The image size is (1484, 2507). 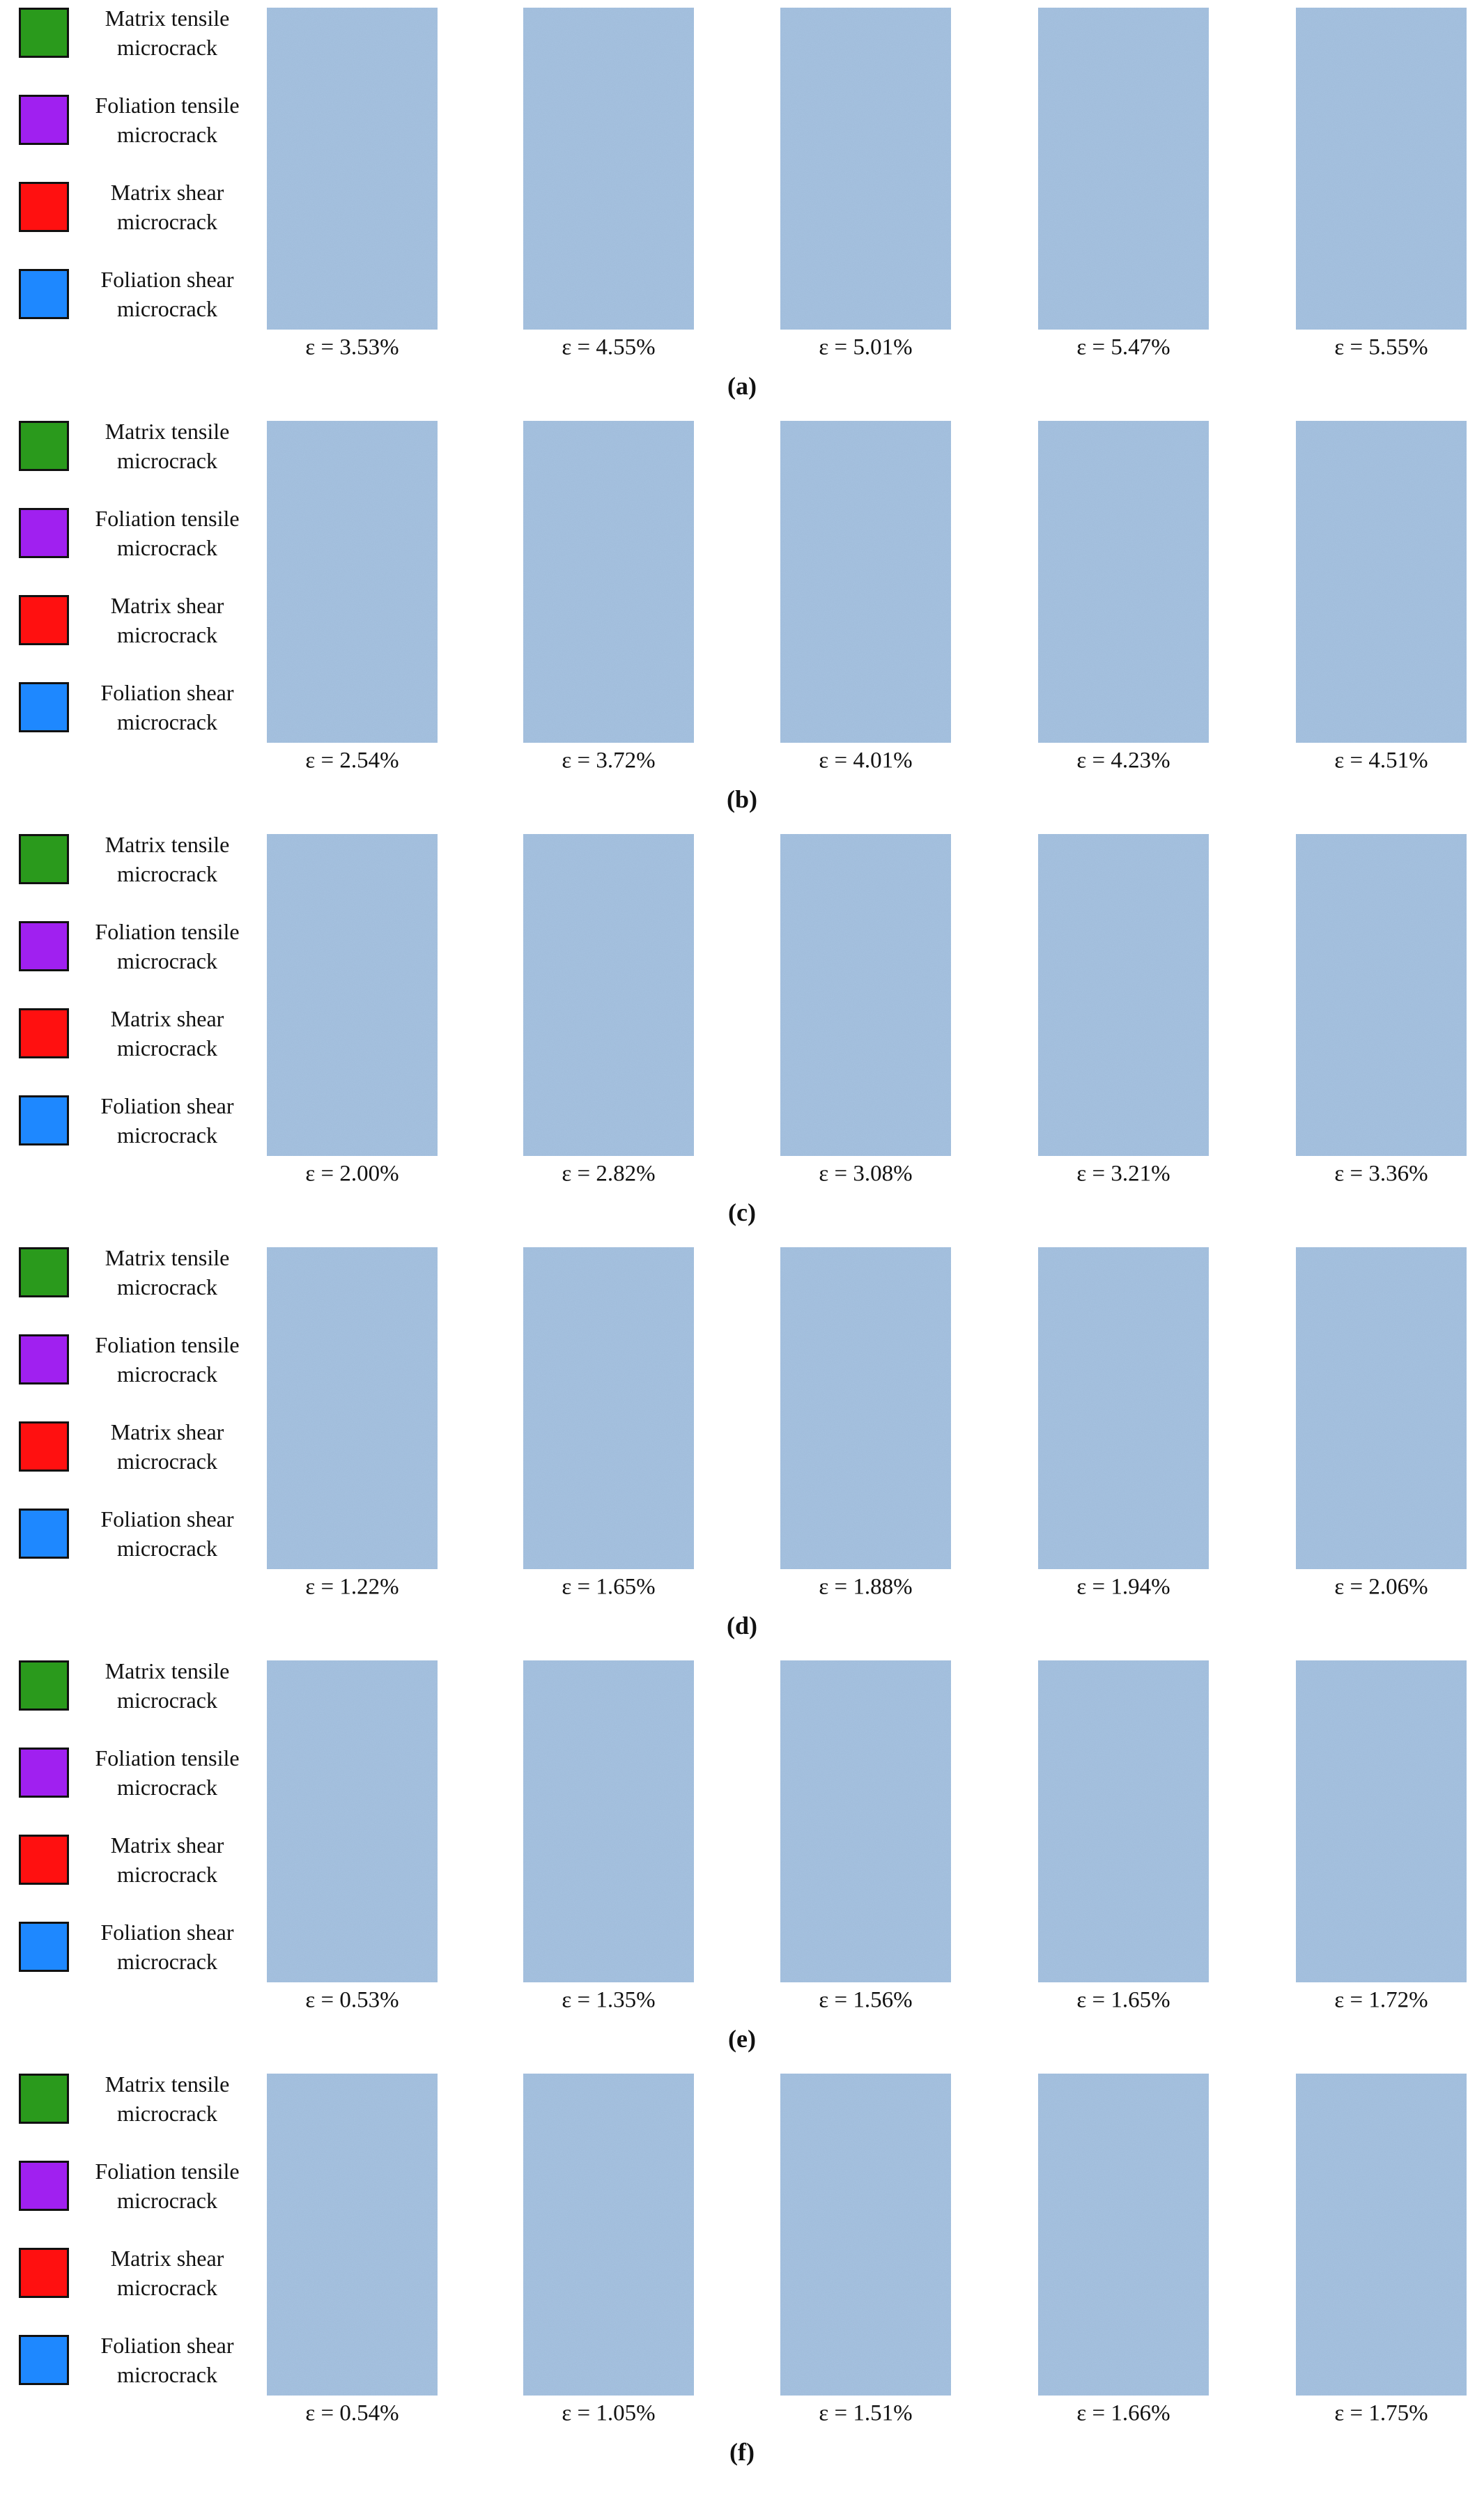 I want to click on strain-label: ε = 1.65%, so click(x=1123, y=2000).